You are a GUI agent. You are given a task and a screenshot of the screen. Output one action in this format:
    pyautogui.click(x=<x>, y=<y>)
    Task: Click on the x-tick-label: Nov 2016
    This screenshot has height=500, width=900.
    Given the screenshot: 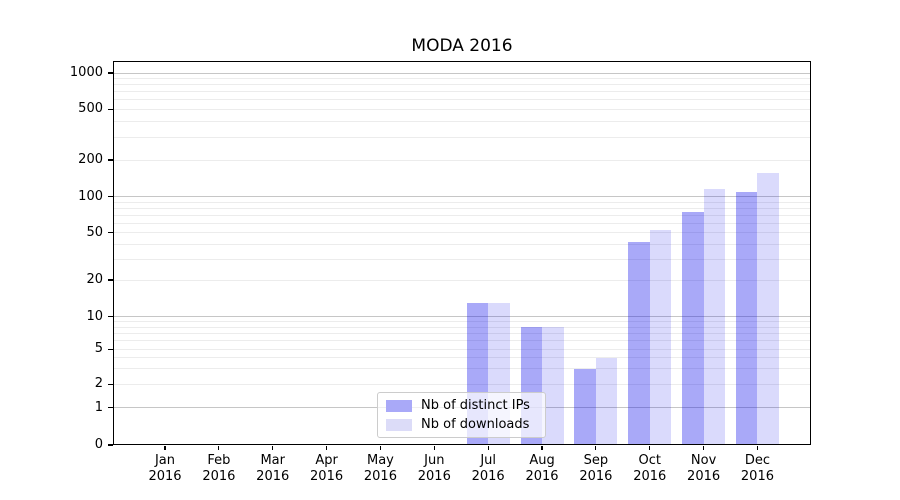 What is the action you would take?
    pyautogui.click(x=704, y=469)
    